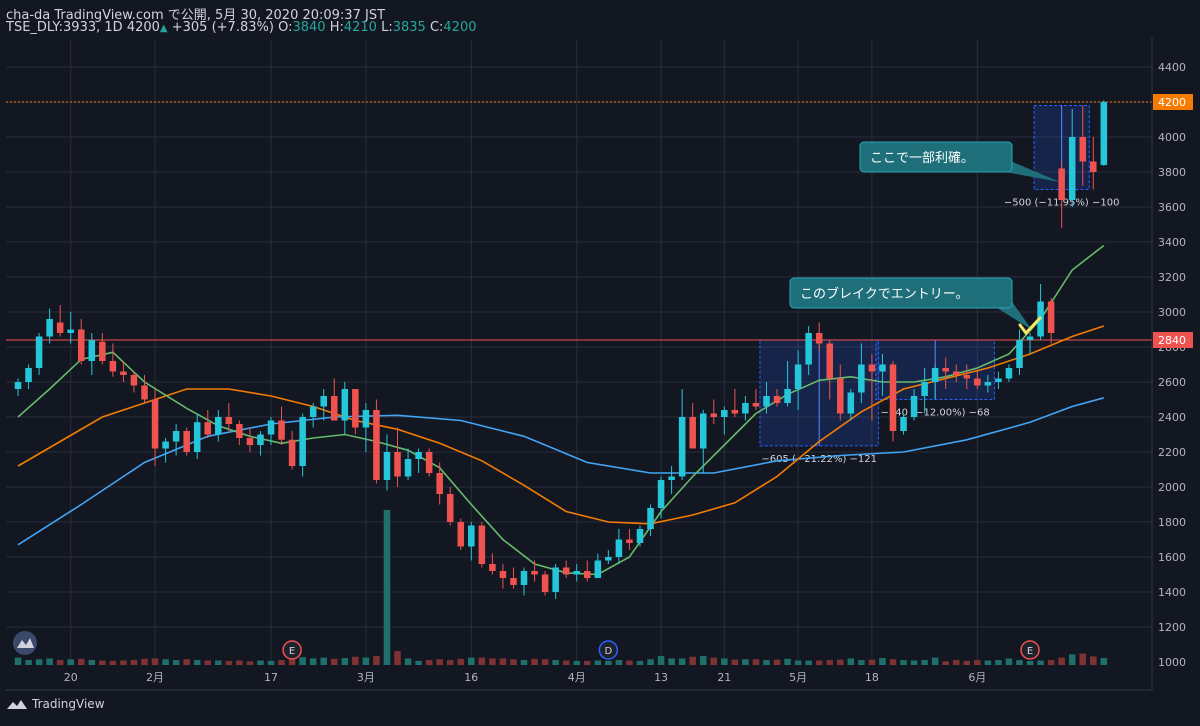 The height and width of the screenshot is (726, 1200). Describe the element at coordinates (819, 459) in the screenshot. I see `measure-range-label: −605 (−21.22%) −121` at that location.